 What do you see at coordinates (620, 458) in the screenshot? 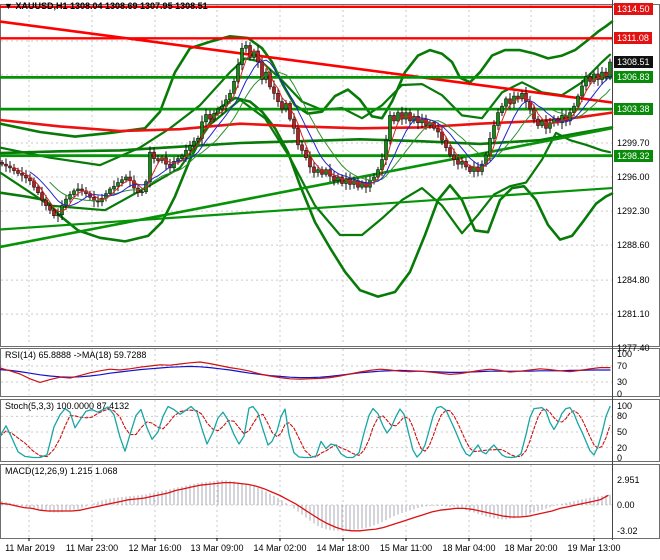
I see `stoch-scale-label: 0` at bounding box center [620, 458].